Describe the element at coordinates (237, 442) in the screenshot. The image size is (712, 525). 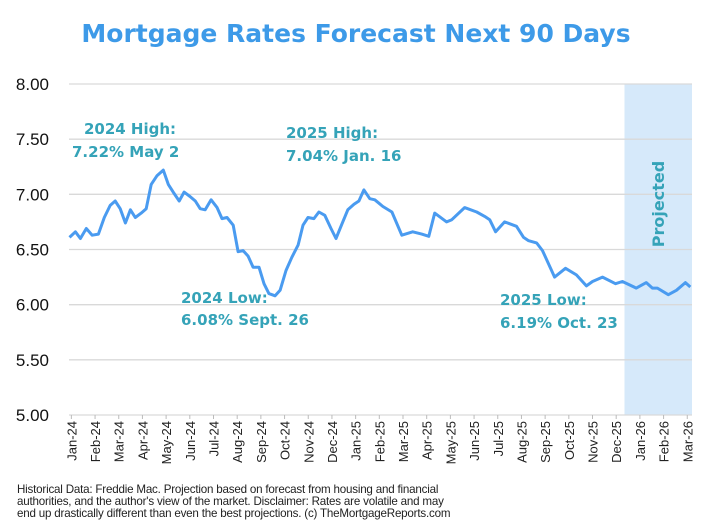
I see `x-tick-label: Aug-24` at that location.